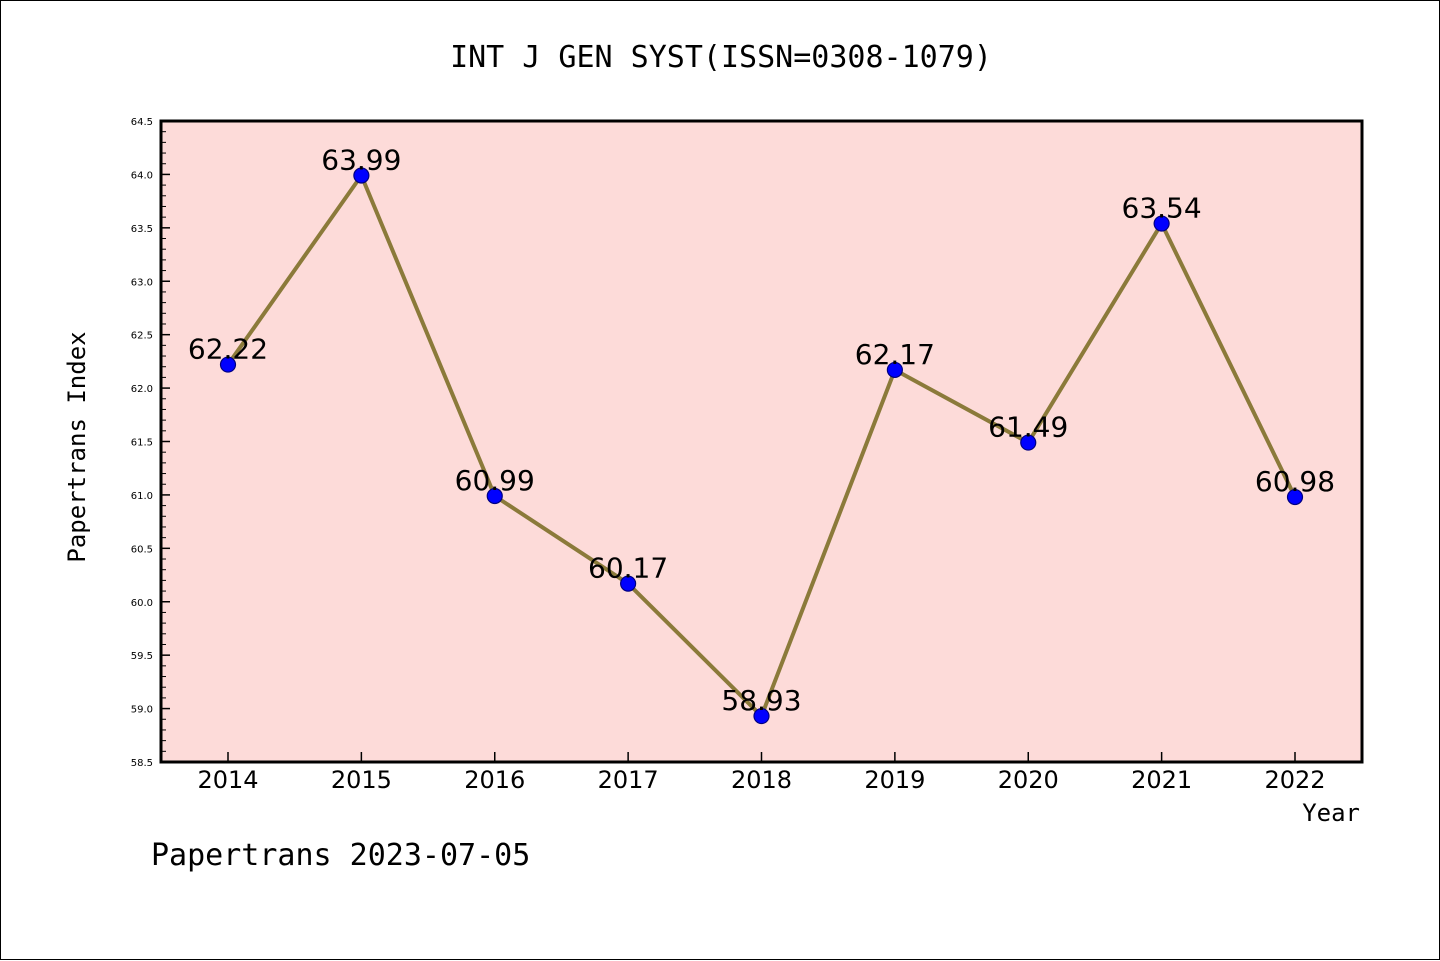 This screenshot has width=1440, height=961. Describe the element at coordinates (361, 780) in the screenshot. I see `x-tick-label: 2015` at that location.